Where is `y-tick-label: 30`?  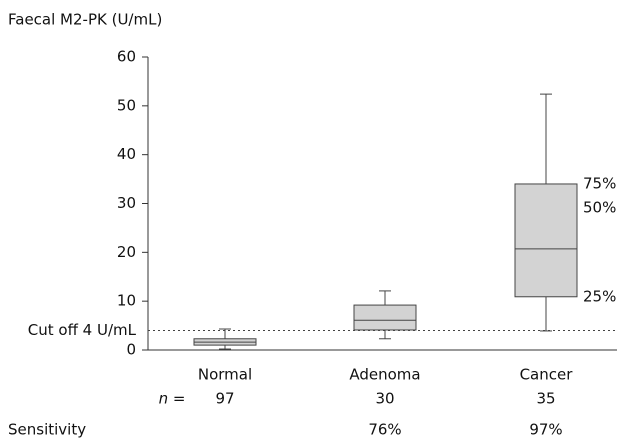
y-tick-label: 30 is located at coordinates (126, 203).